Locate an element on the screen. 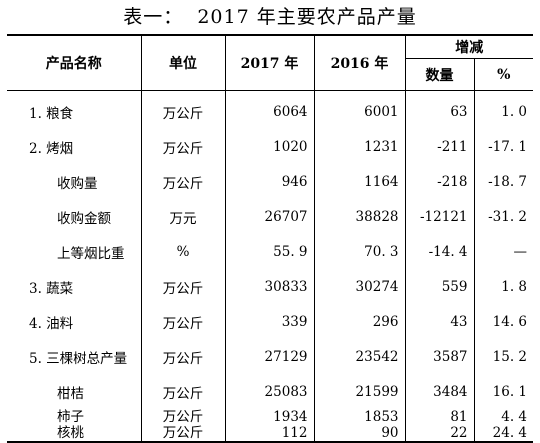  row-2016-value: 30274 is located at coordinates (360, 286).